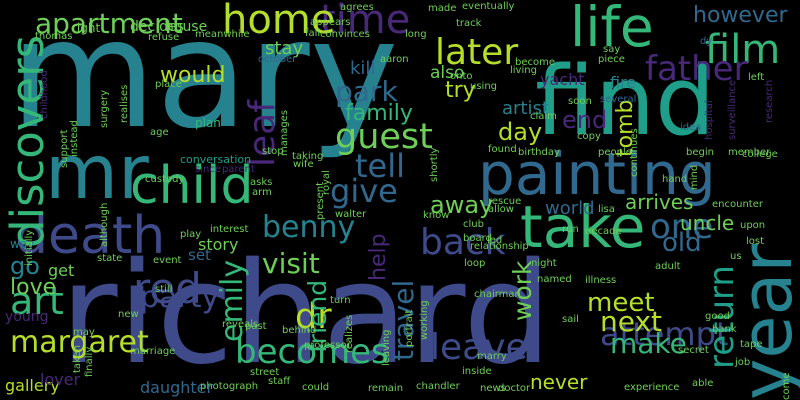 This screenshot has height=400, width=800. Describe the element at coordinates (61, 270) in the screenshot. I see `word-get: get` at that location.